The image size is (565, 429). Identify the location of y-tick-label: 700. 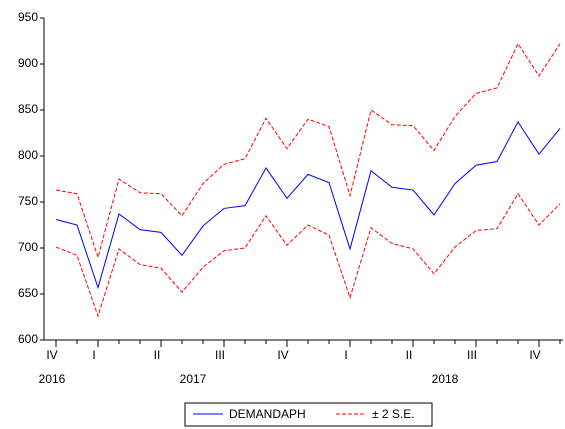
(28, 247).